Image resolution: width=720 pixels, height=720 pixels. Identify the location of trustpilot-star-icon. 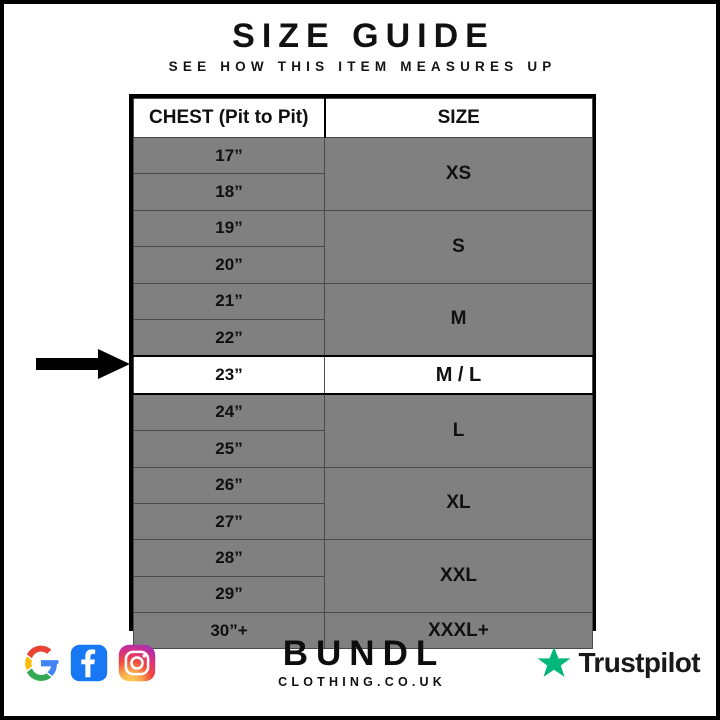
(554, 662).